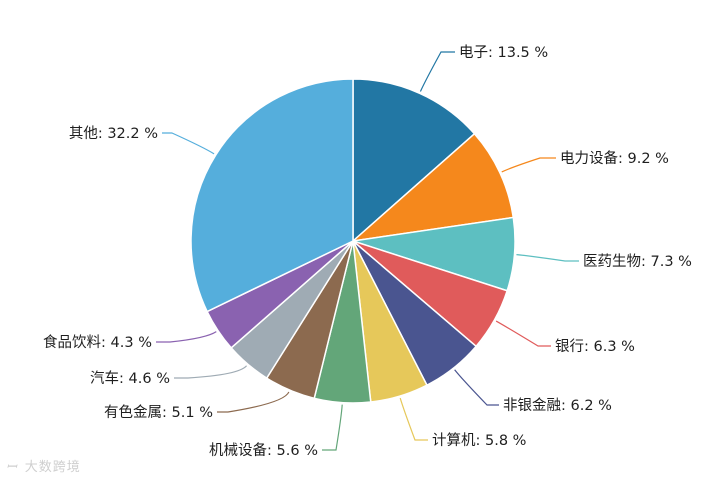 Image resolution: width=717 pixels, height=483 pixels. I want to click on slice-label-5: 非银金融: 6.2 %, so click(557, 405).